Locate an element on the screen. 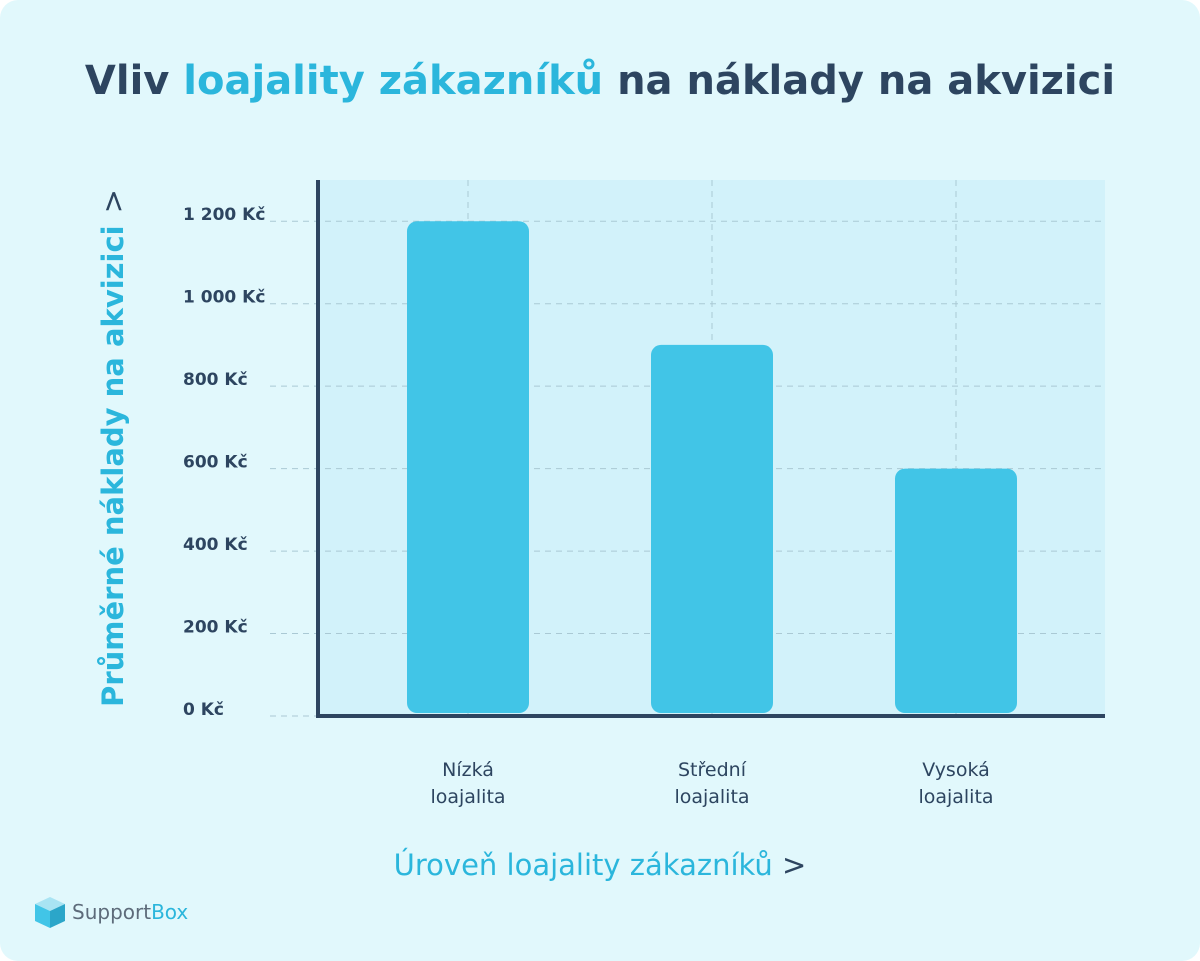 The height and width of the screenshot is (961, 1200). y-axis-label: Průměrné náklady na akvizici > is located at coordinates (113, 448).